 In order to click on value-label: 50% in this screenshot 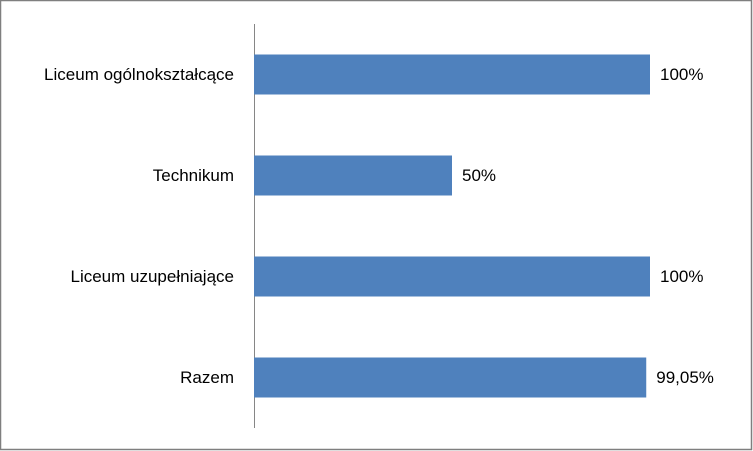, I will do `click(479, 175)`.